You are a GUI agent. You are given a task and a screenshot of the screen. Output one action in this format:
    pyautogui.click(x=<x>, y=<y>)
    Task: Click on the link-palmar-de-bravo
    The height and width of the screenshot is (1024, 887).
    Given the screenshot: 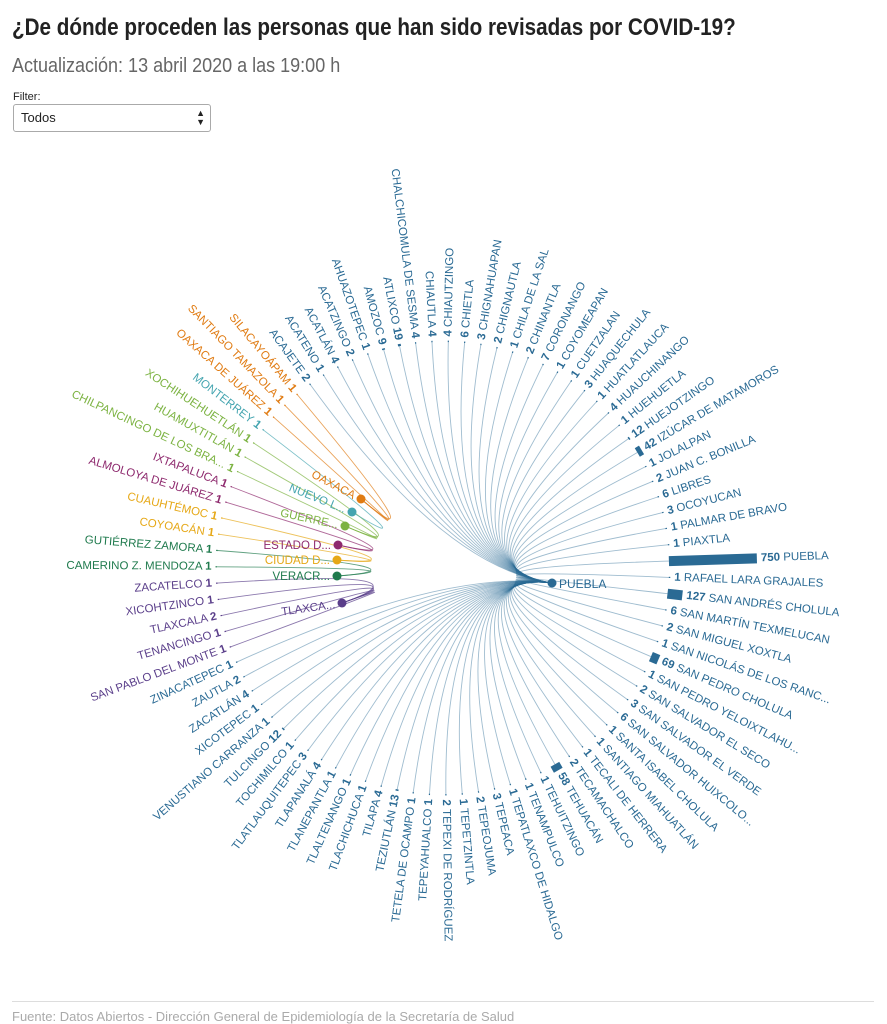 What is the action you would take?
    pyautogui.click(x=590, y=556)
    